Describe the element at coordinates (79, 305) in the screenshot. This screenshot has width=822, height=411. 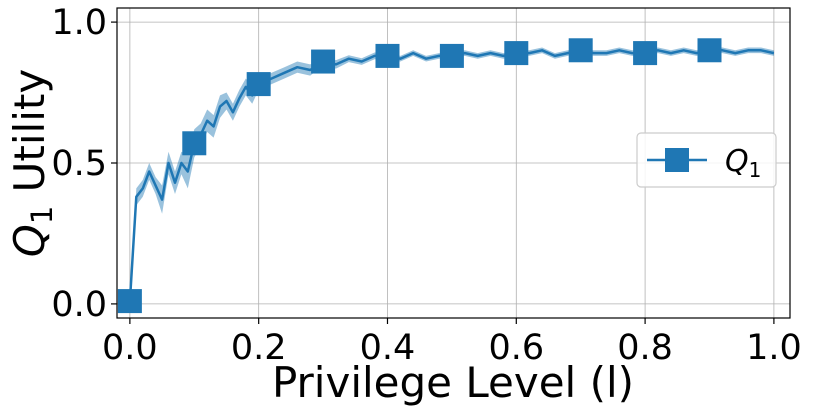
I see `y-tick-label: 0.0` at that location.